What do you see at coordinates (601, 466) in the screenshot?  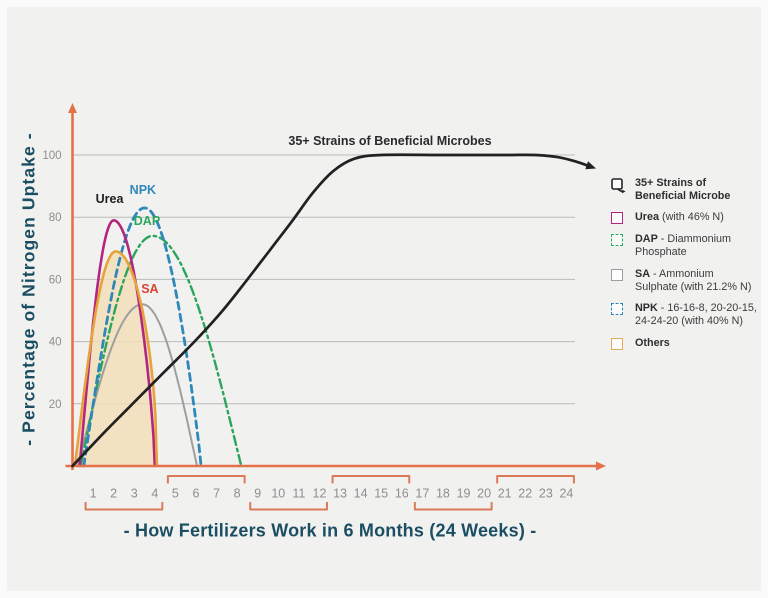 I see `x-axis-arrow` at bounding box center [601, 466].